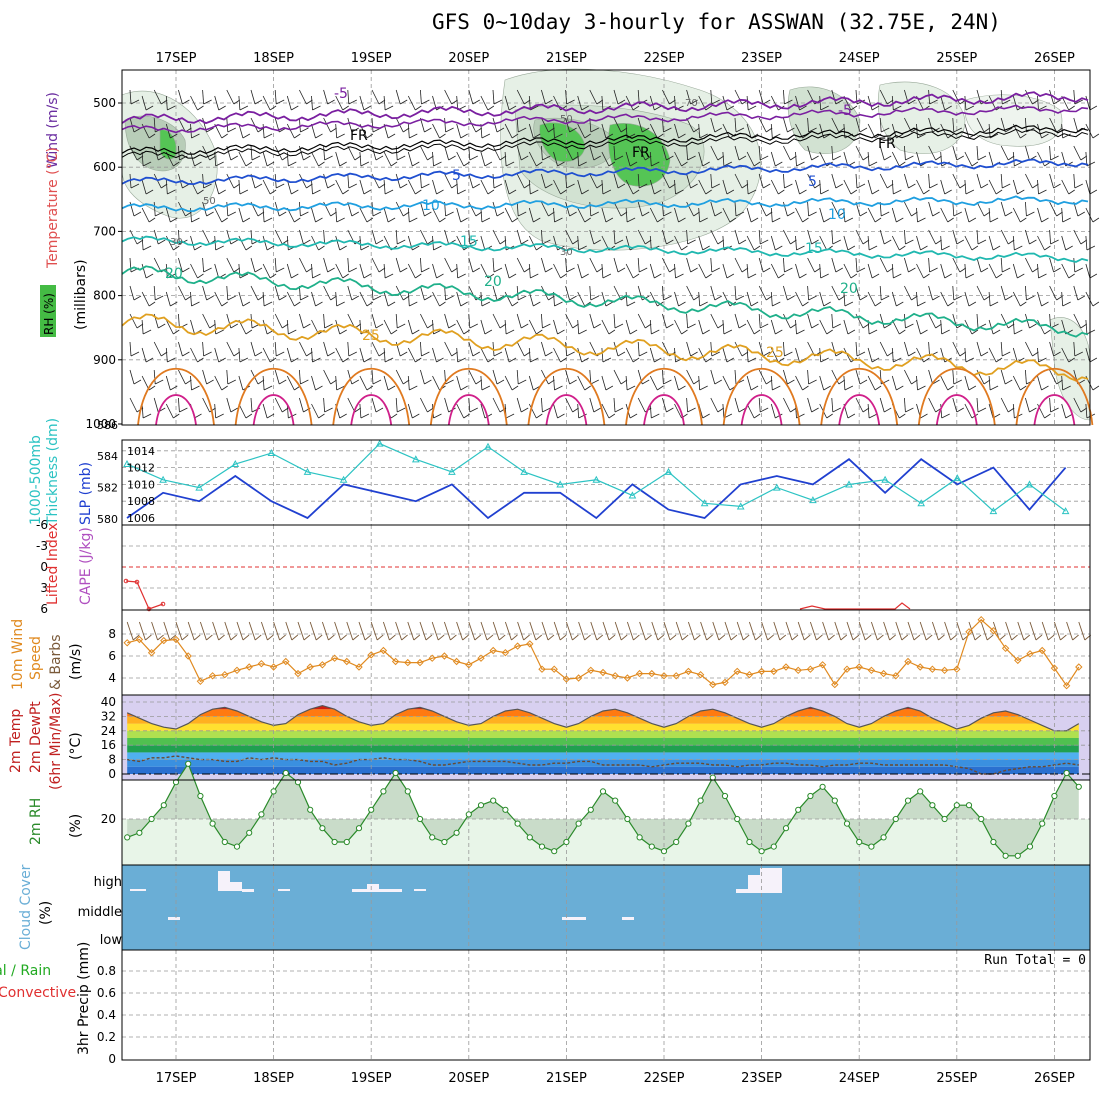  What do you see at coordinates (149, 609) in the screenshot?
I see `lifted-index-marker` at bounding box center [149, 609].